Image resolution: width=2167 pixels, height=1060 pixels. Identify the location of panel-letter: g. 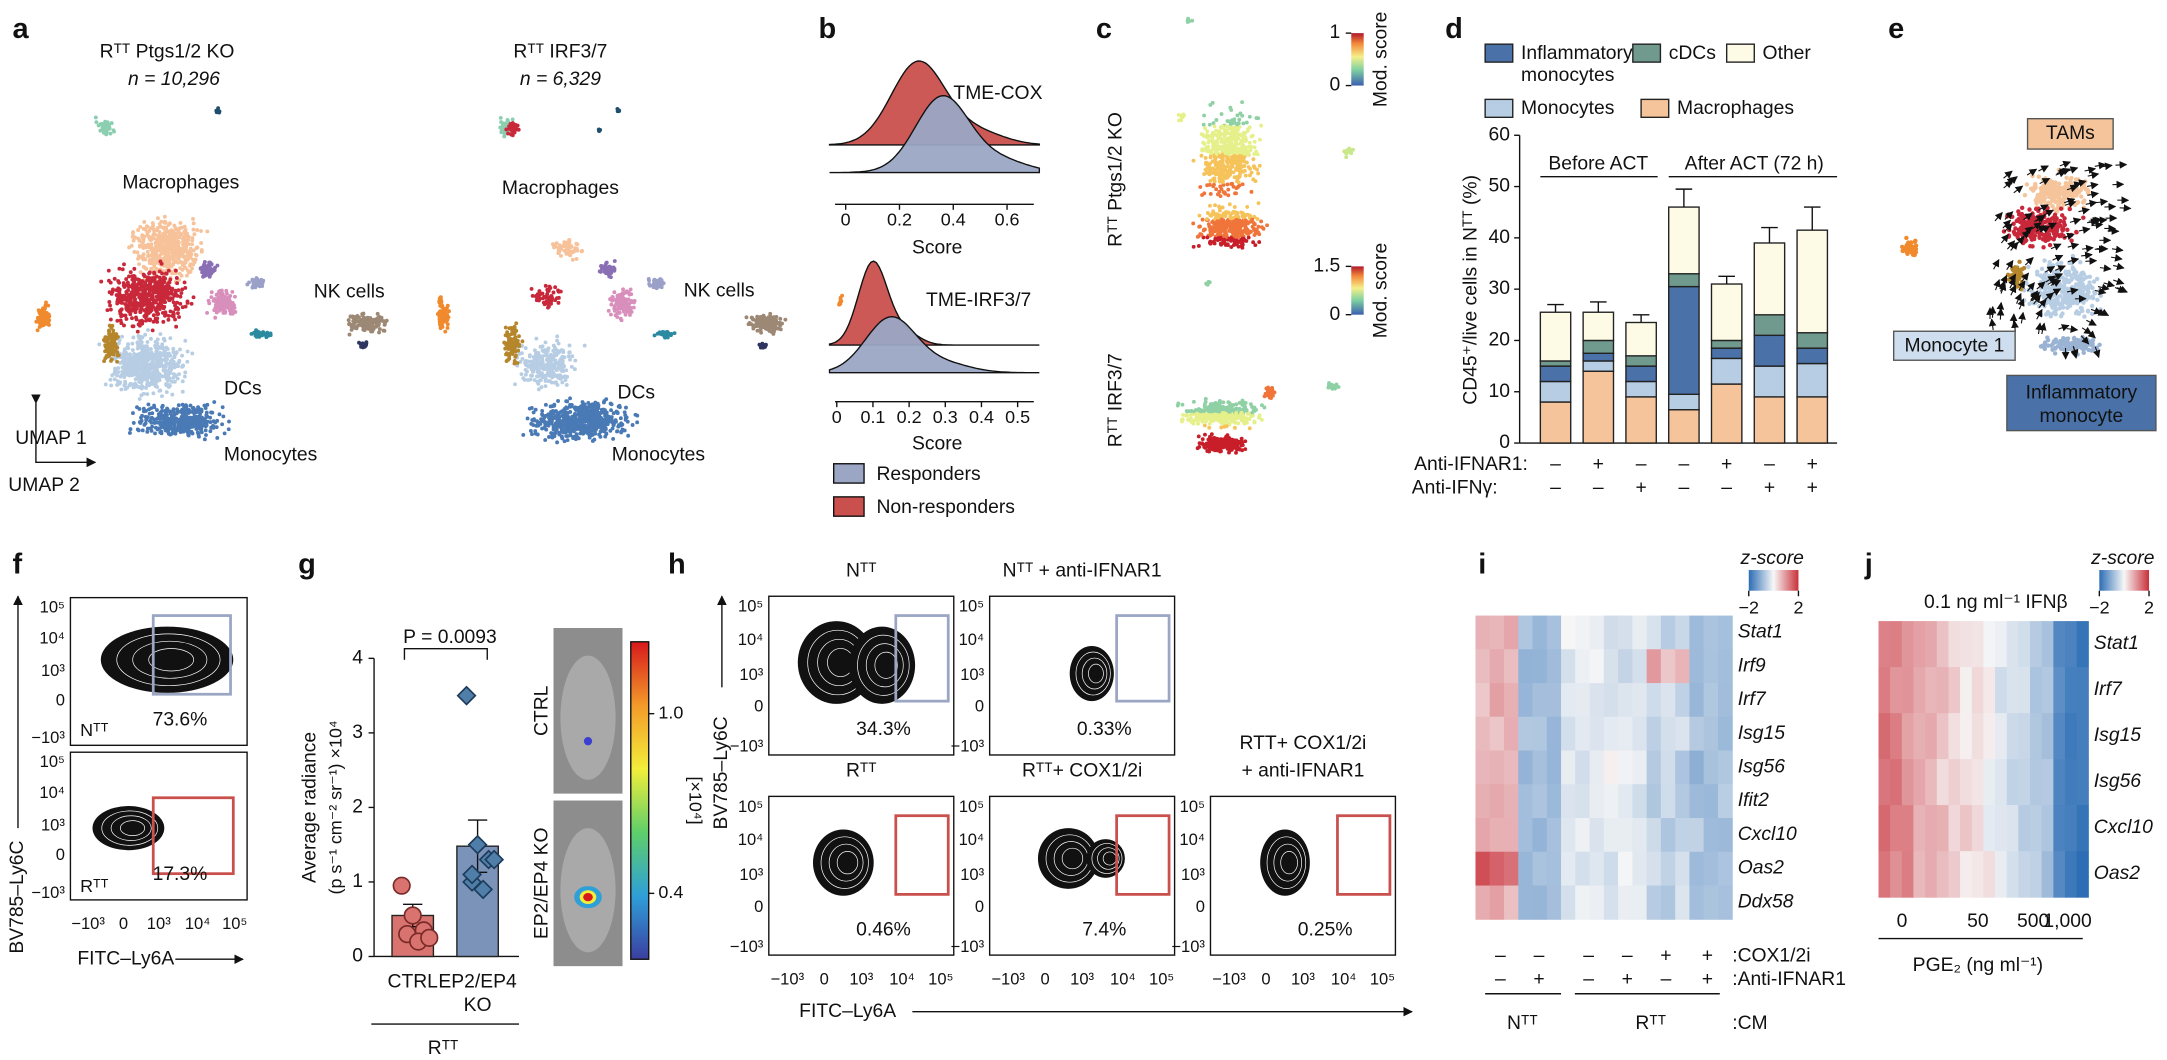
(307, 565).